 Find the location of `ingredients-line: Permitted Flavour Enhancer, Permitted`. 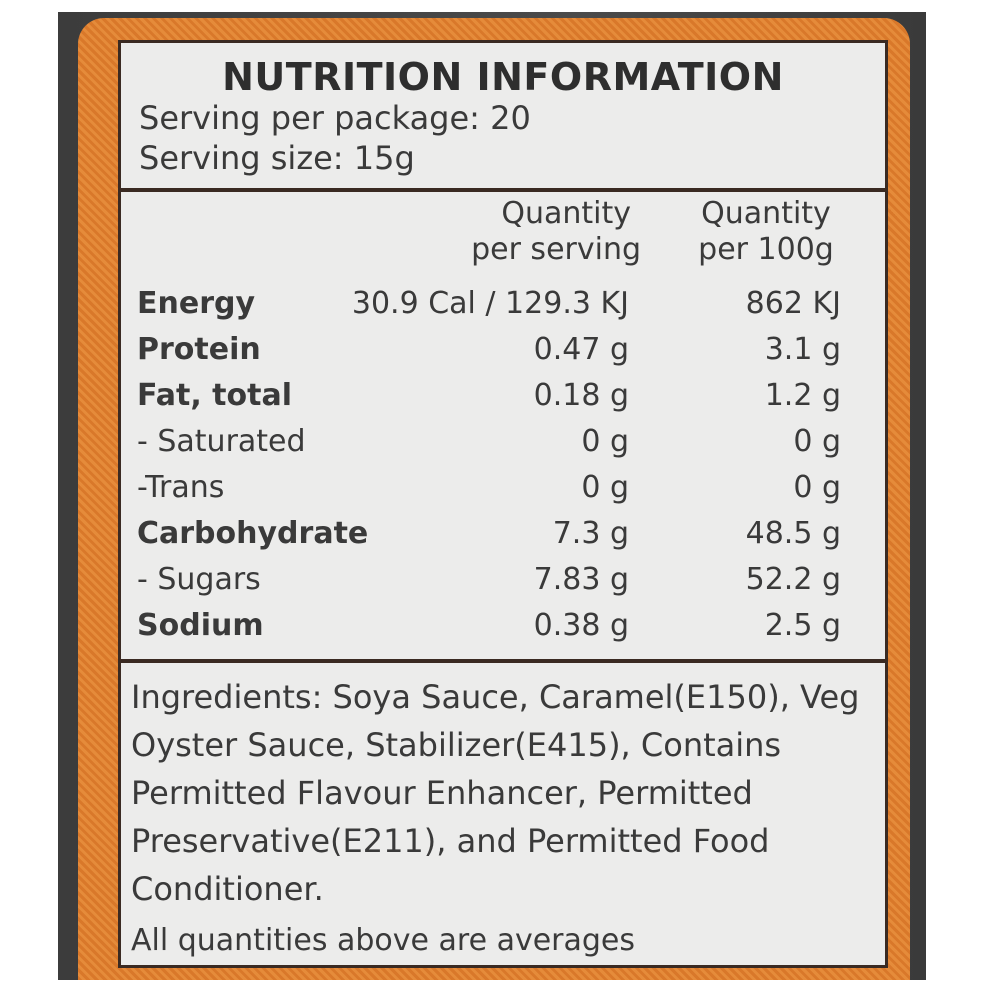

ingredients-line: Permitted Flavour Enhancer, Permitted is located at coordinates (442, 793).